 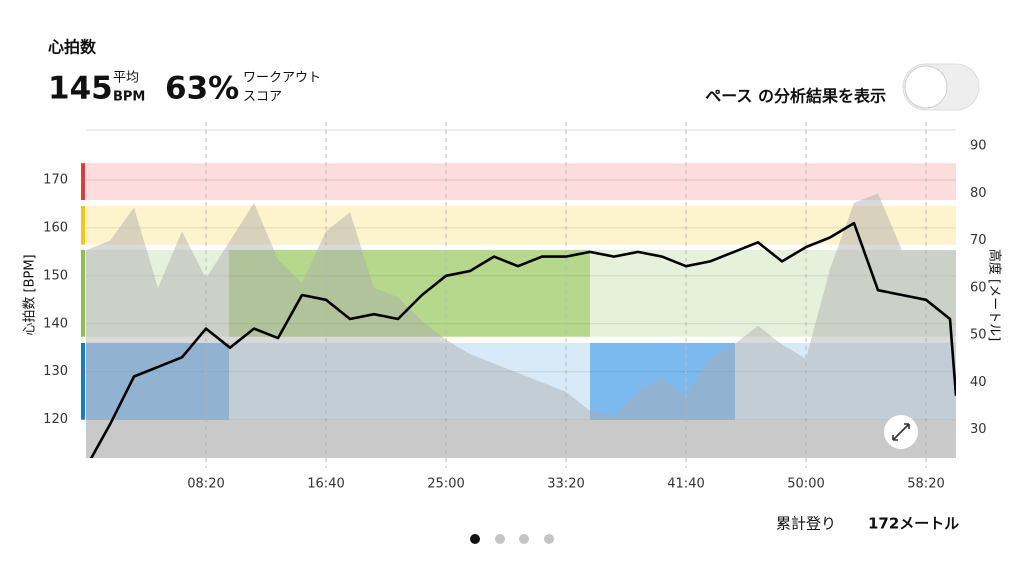 I want to click on x-tick-label: 41:40, so click(x=685, y=484).